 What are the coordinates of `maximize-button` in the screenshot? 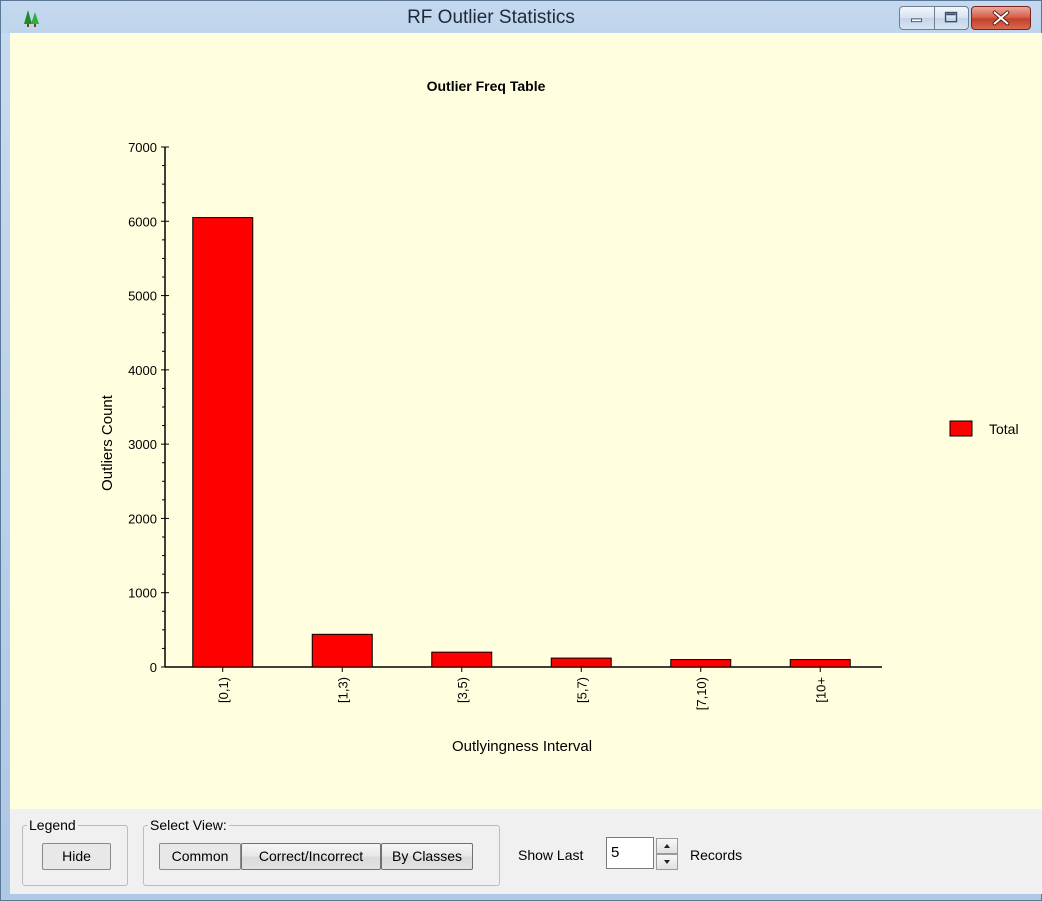 It's located at (951, 18).